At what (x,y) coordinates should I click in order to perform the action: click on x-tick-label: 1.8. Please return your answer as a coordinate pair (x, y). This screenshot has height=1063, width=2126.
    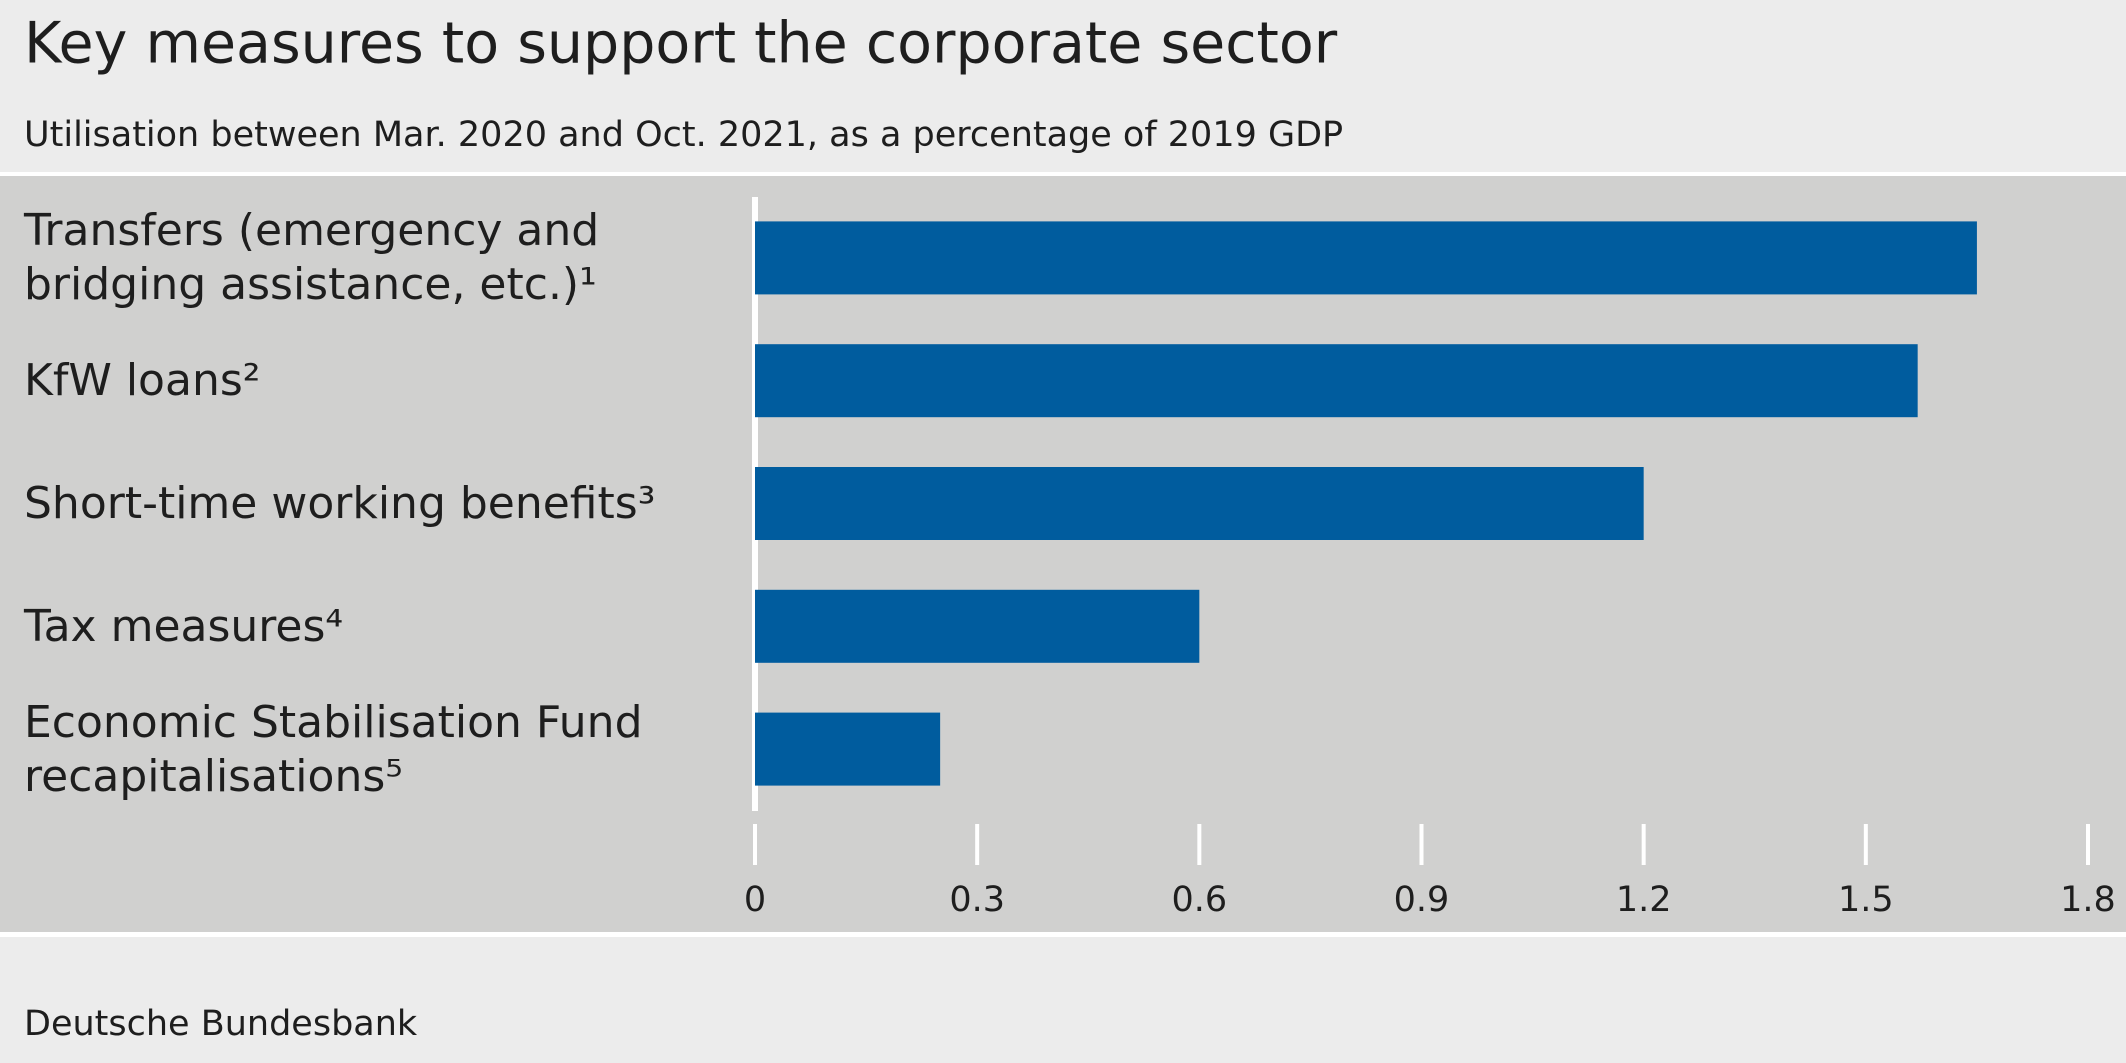
    Looking at the image, I should click on (2088, 900).